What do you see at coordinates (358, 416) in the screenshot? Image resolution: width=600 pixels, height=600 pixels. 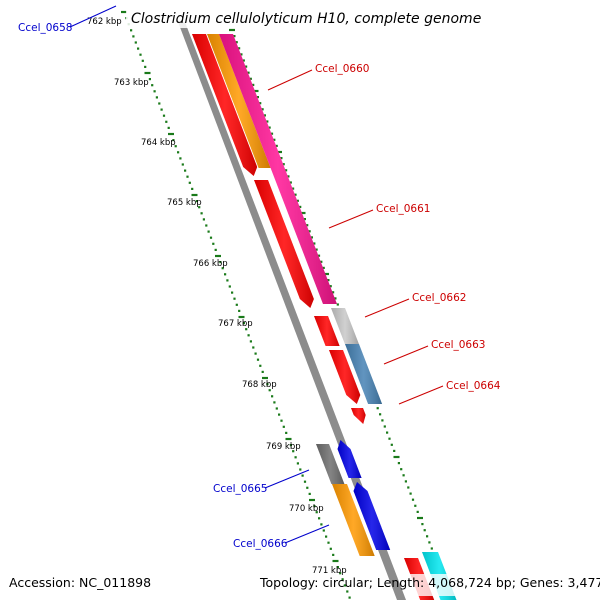 I see `cds-ccel-0664-shading` at bounding box center [358, 416].